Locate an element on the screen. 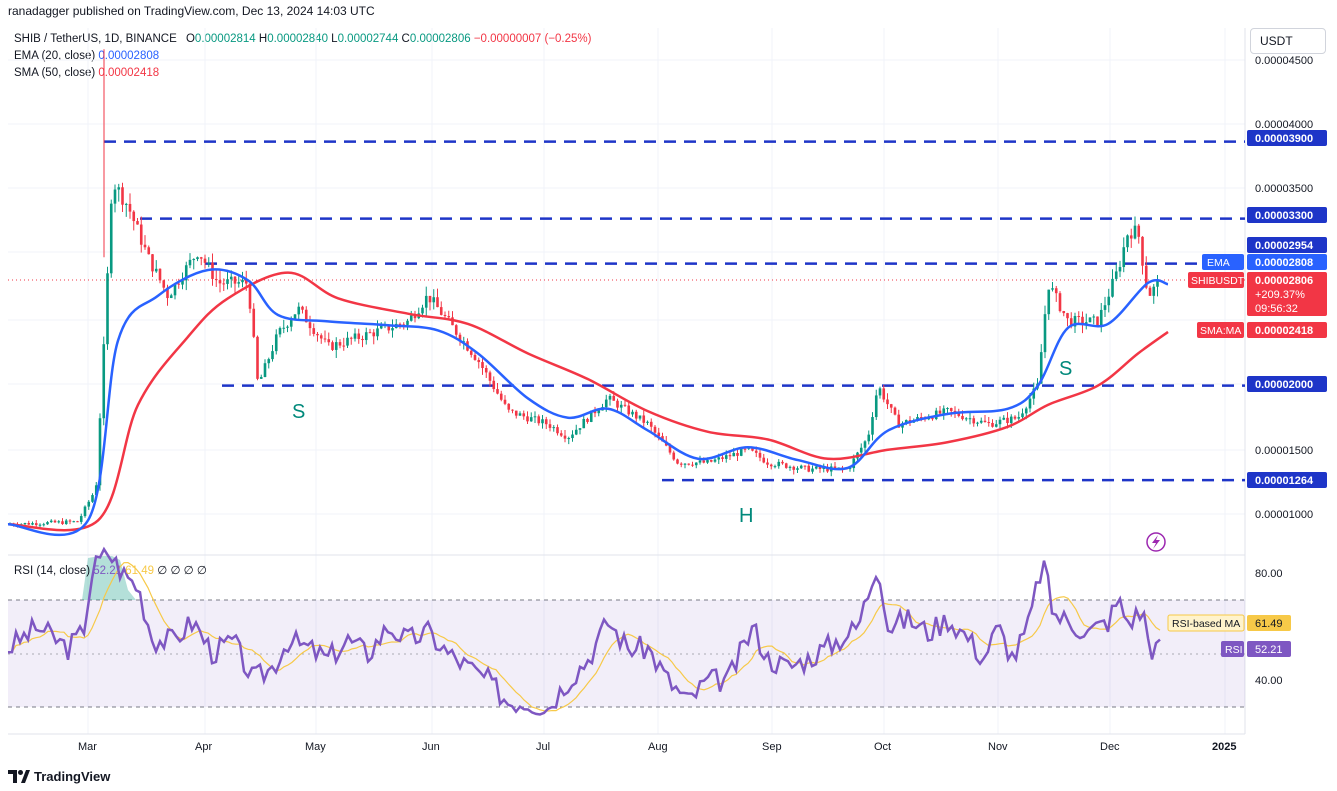 This screenshot has width=1337, height=791. rsi-legend: RSI (14, close) 52.21 61.49 ∅ ∅ ∅ ∅ is located at coordinates (110, 570).